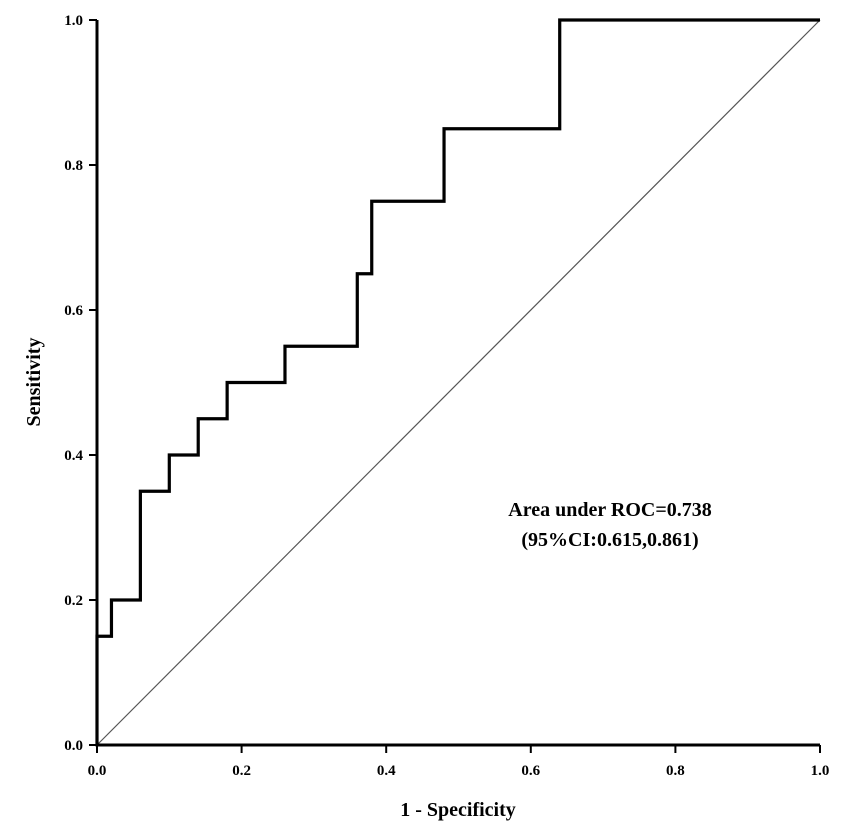 This screenshot has width=850, height=836. What do you see at coordinates (73, 746) in the screenshot?
I see `y-tick-label: 0.0` at bounding box center [73, 746].